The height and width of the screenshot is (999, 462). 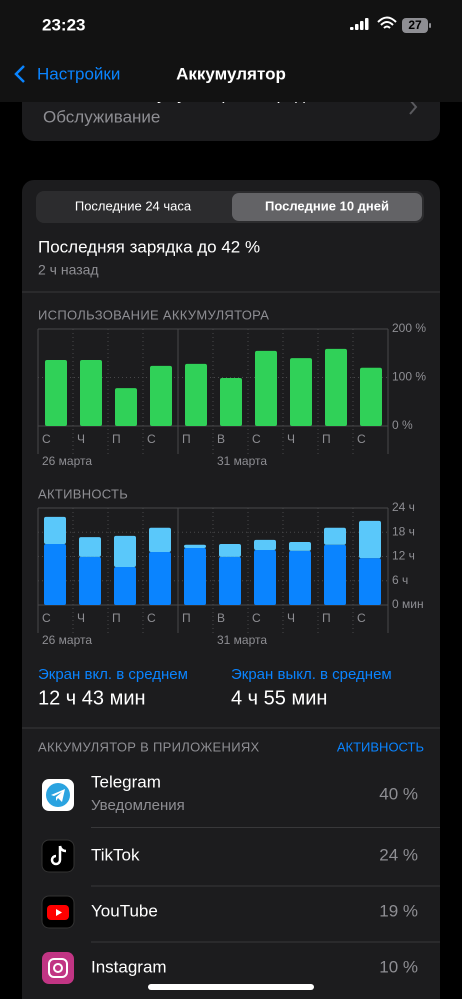 What do you see at coordinates (113, 674) in the screenshot?
I see `average-label: Экран вкл. в среднем` at bounding box center [113, 674].